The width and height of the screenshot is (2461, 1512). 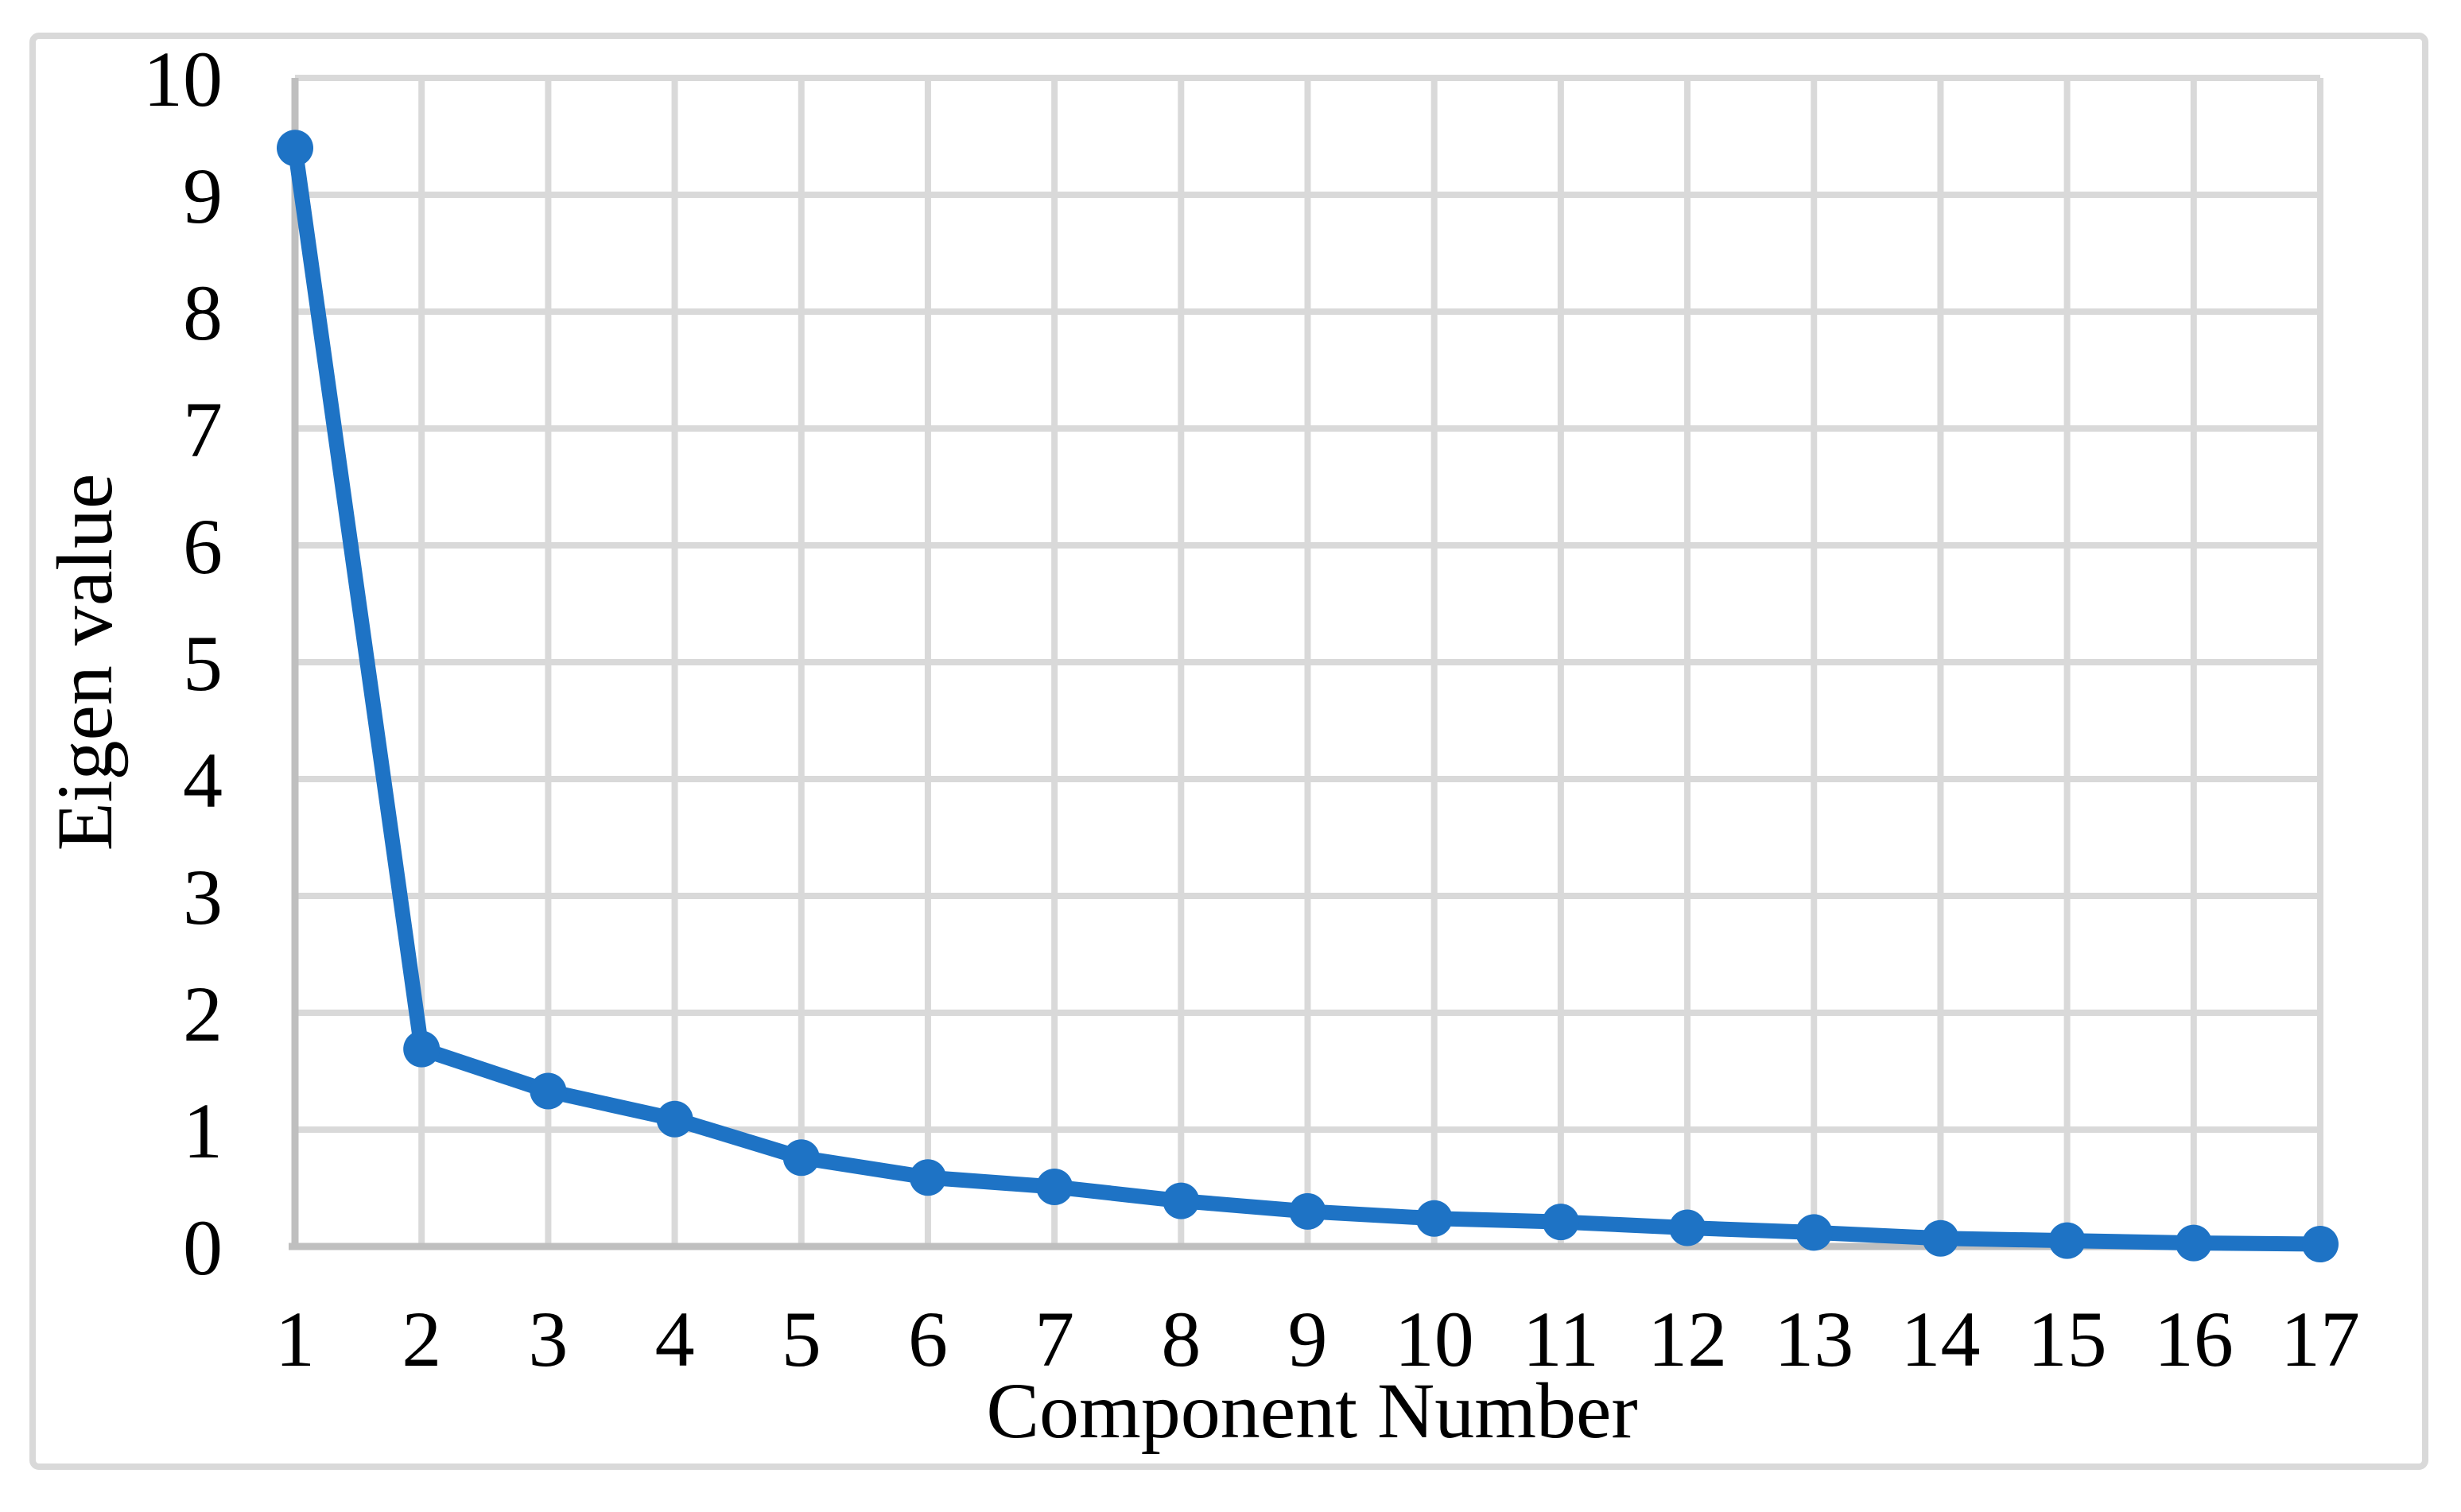 I want to click on x-tick-label: 11, so click(x=1561, y=1339).